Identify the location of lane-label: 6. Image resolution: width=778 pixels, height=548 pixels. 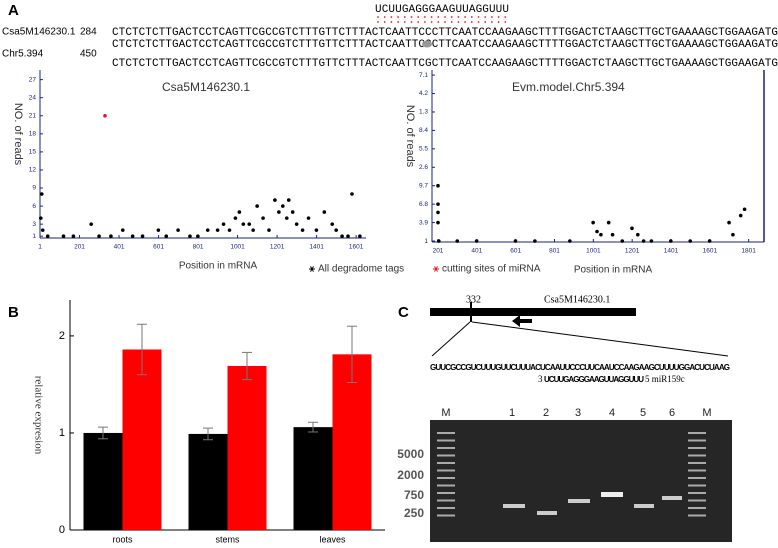
(672, 413).